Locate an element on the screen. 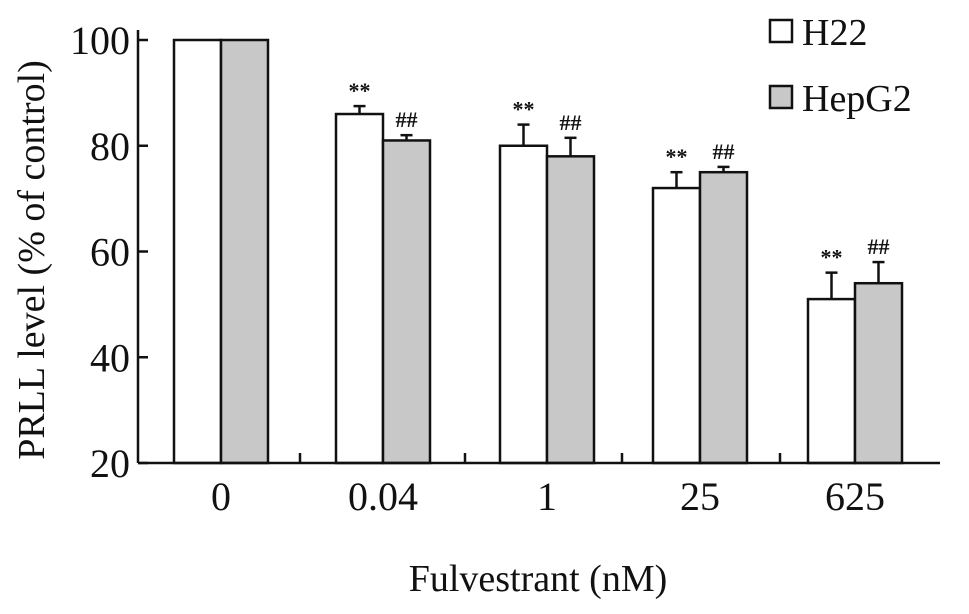 The image size is (969, 614). x-tick-label: 25 is located at coordinates (700, 496).